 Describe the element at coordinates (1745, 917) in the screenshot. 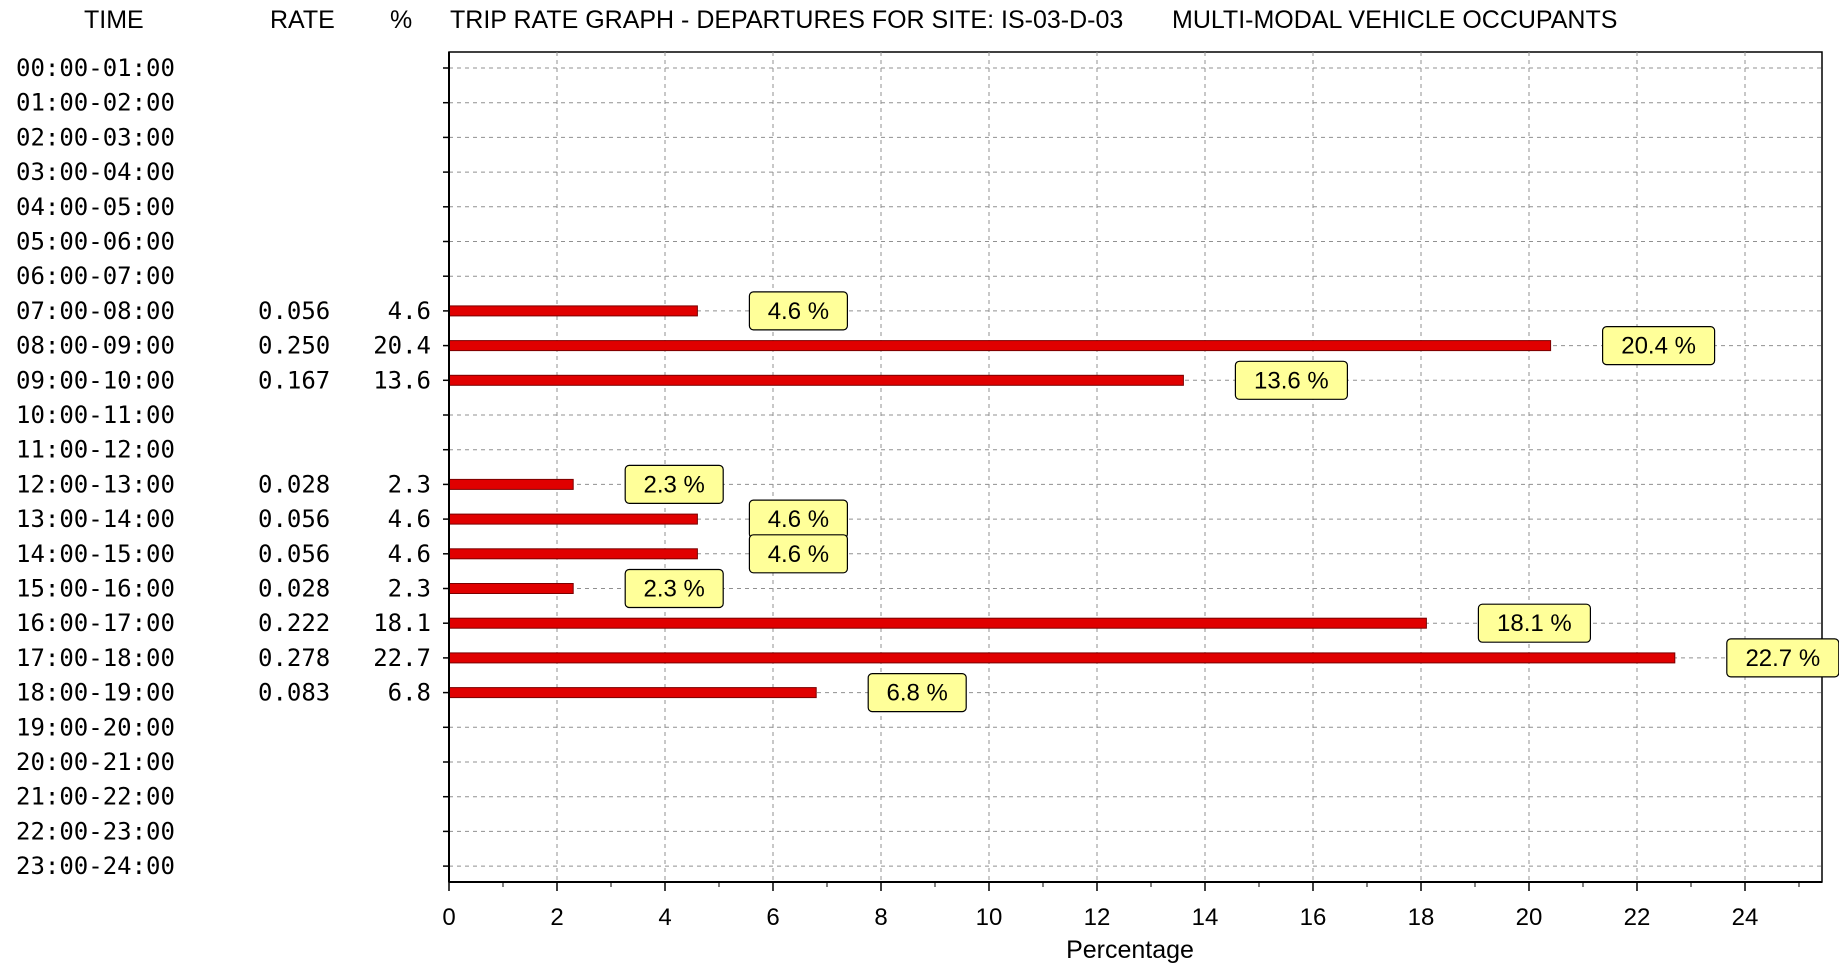

I see `x-tick-label: 24` at that location.